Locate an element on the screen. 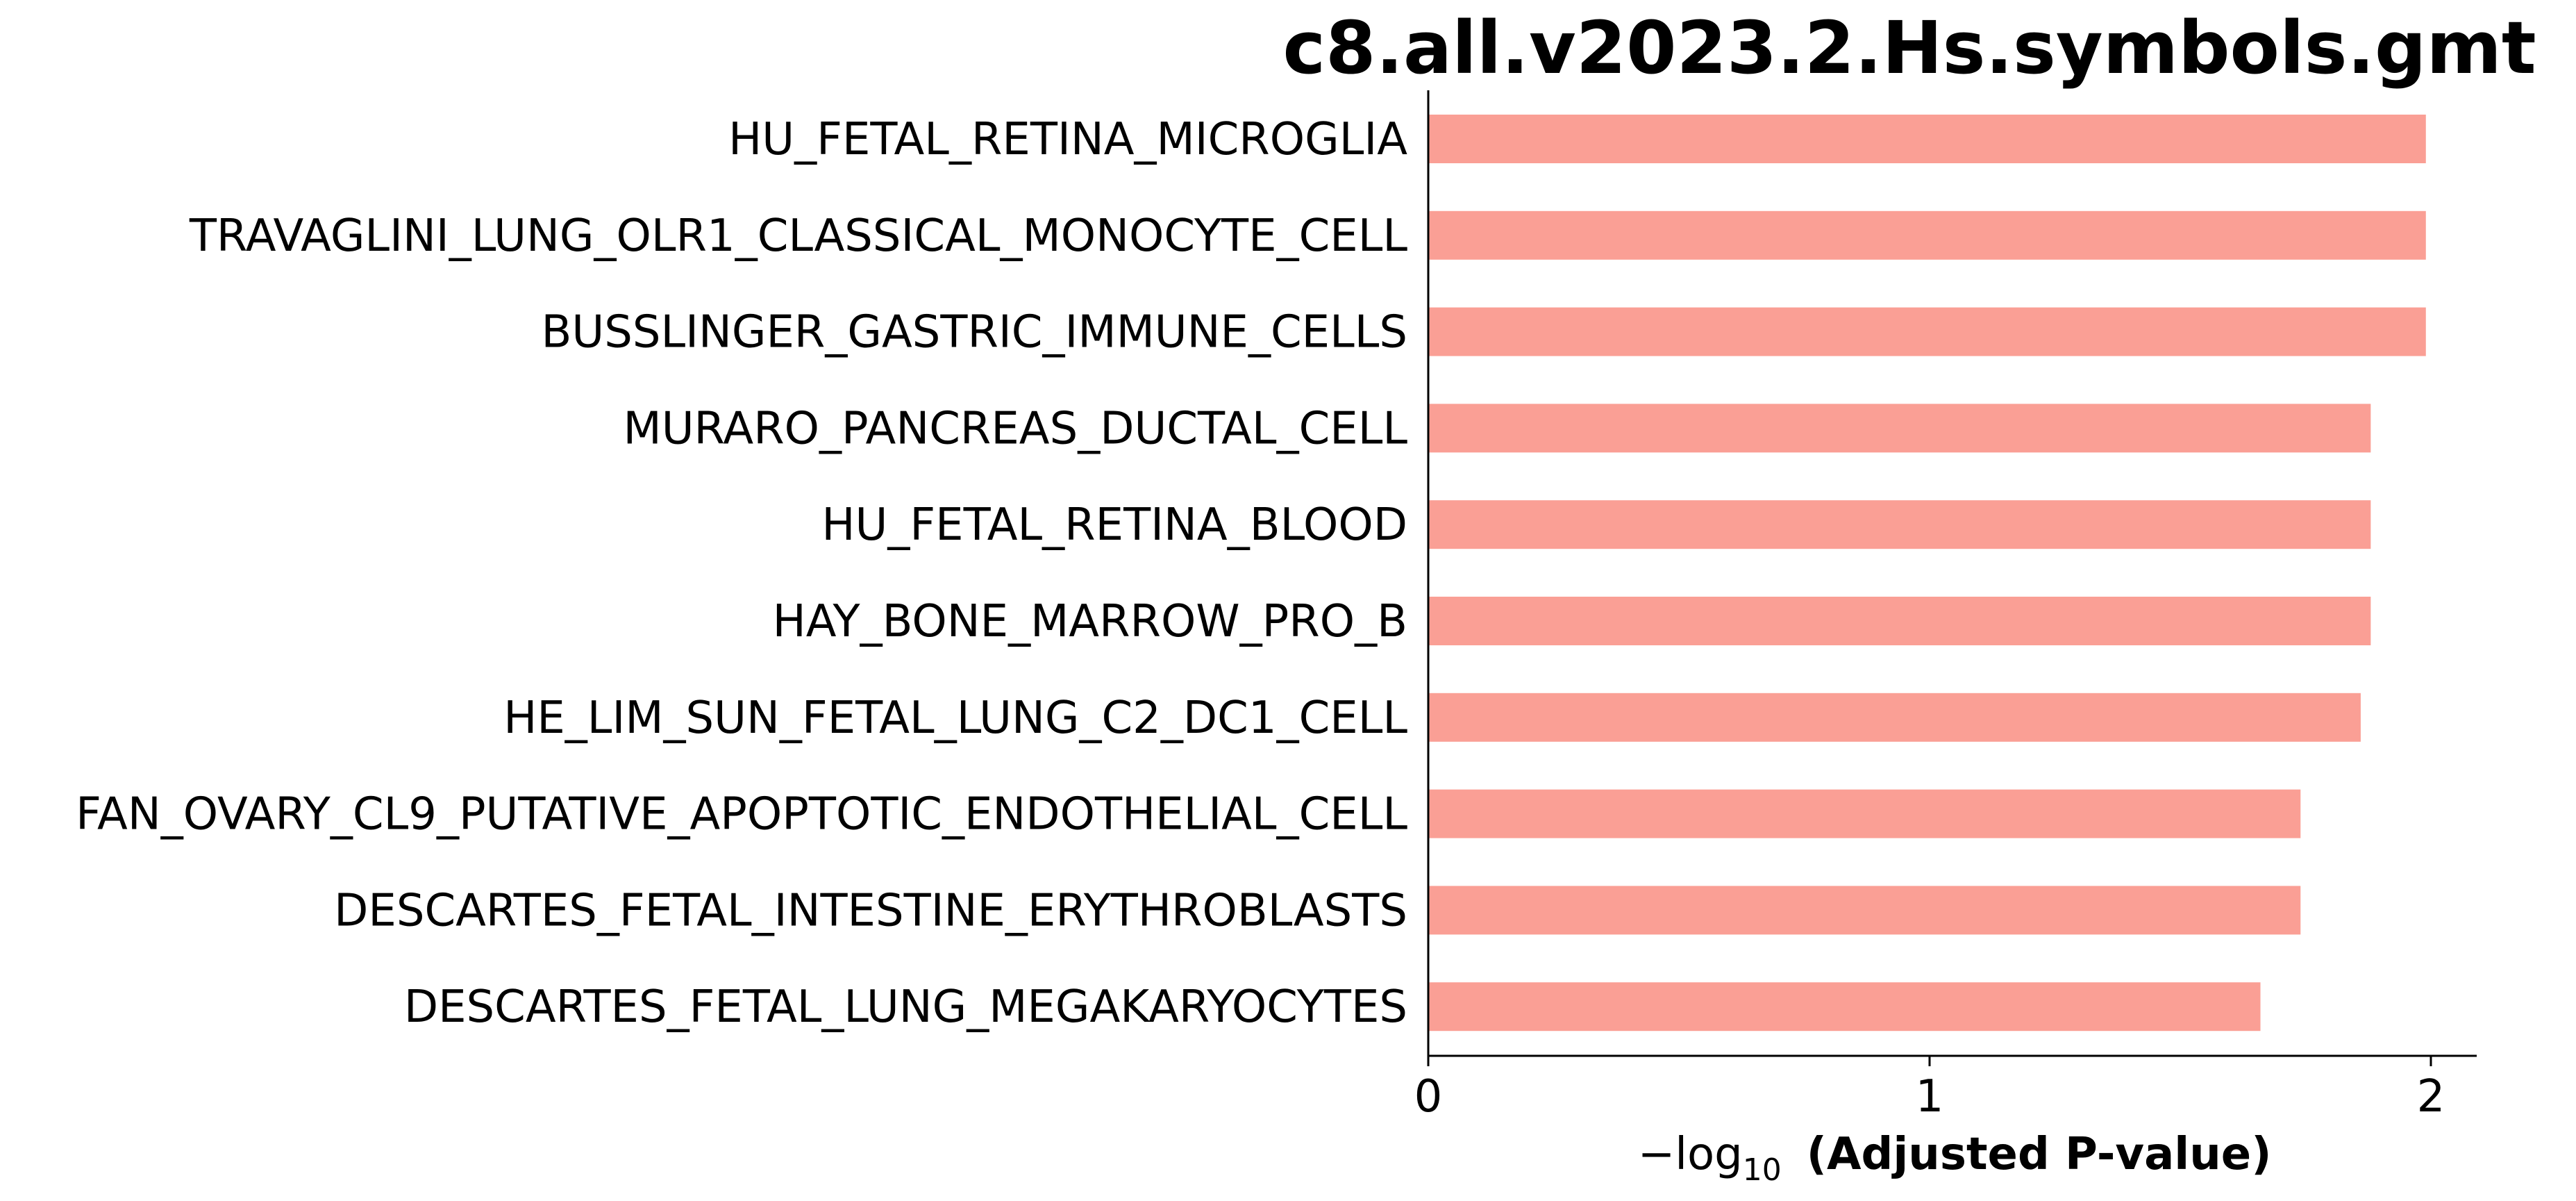 The image size is (2576, 1201). category-label: HU_FETAL_RETINA_MICROGLIA is located at coordinates (1067, 139).